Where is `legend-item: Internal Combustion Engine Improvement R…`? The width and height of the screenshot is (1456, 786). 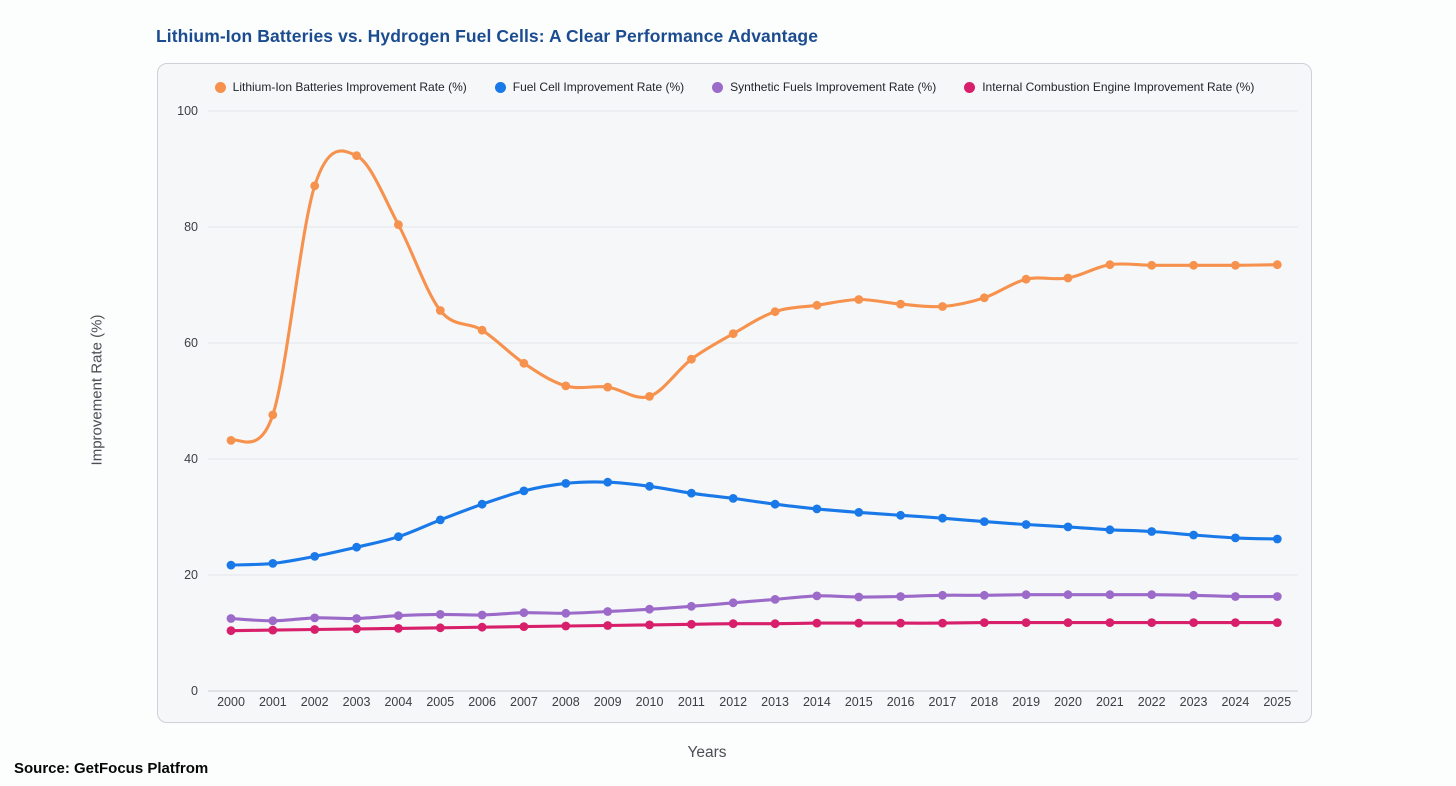
legend-item: Internal Combustion Engine Improvement R… is located at coordinates (1109, 87).